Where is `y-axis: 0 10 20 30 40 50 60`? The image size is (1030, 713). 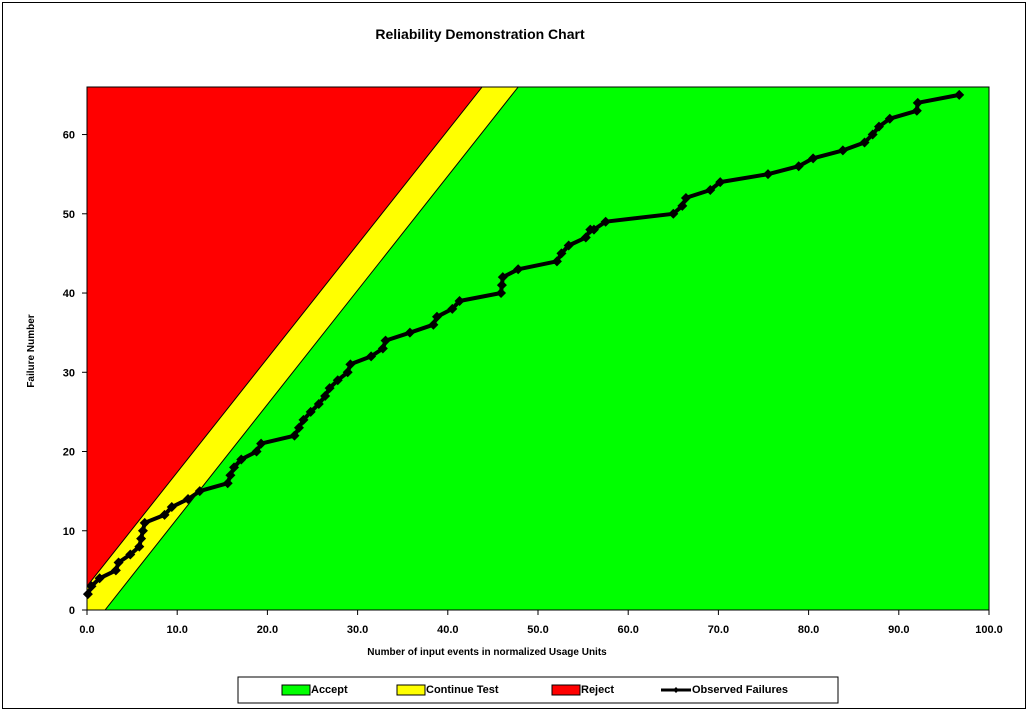
y-axis: 0 10 20 30 40 50 60 is located at coordinates (75, 373).